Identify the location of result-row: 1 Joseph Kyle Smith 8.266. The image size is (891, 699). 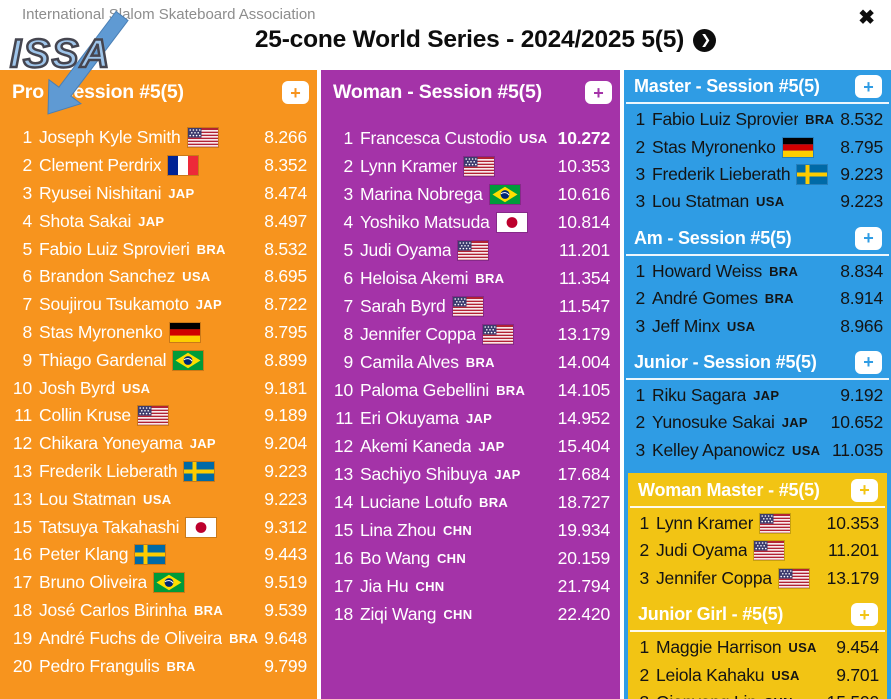
(158, 138).